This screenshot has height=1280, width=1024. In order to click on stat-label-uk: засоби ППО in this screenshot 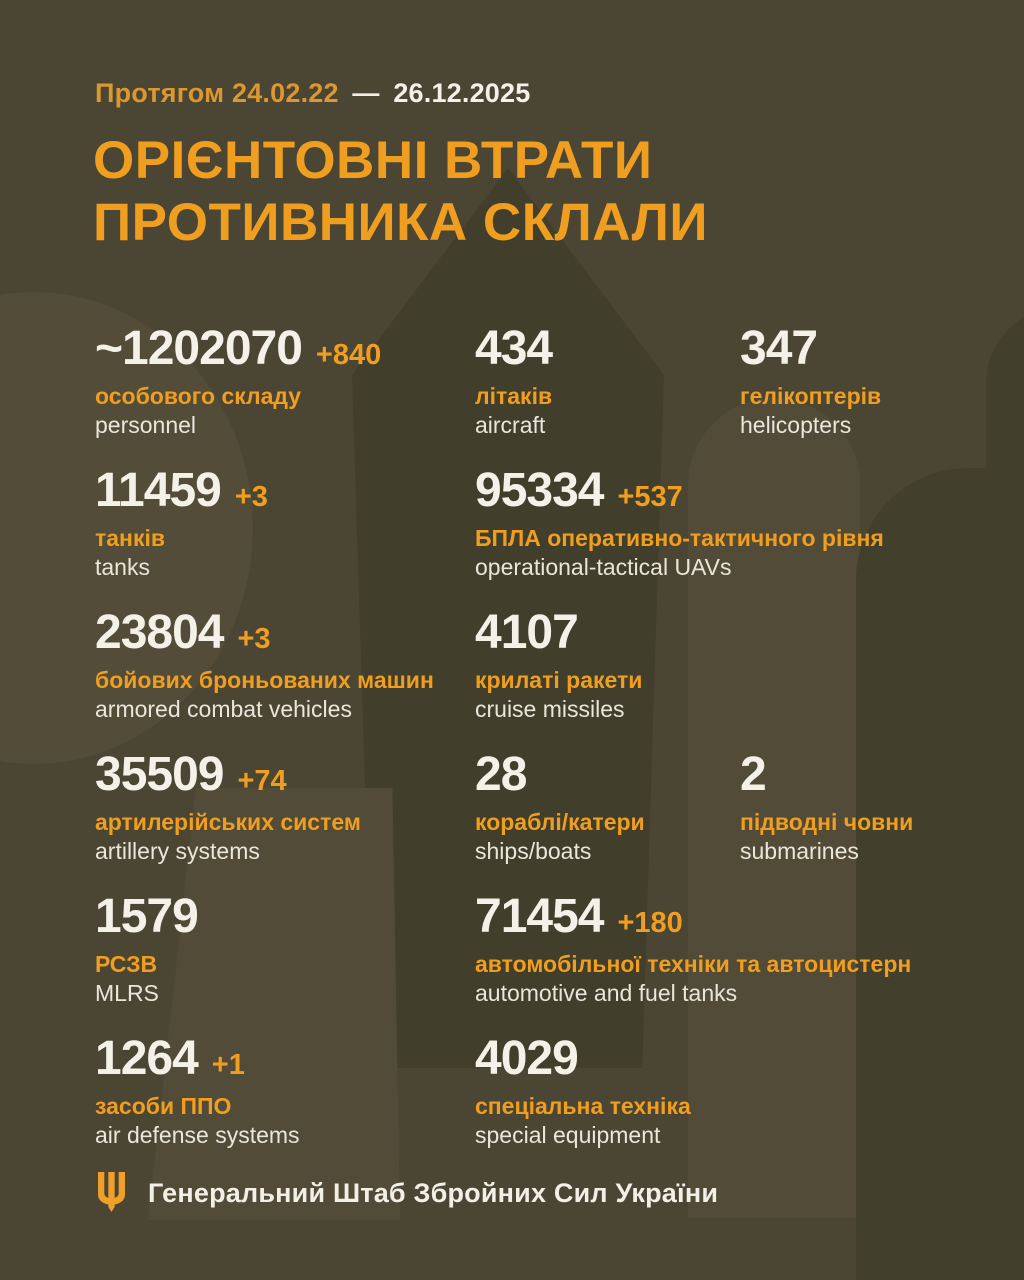, I will do `click(163, 1106)`.